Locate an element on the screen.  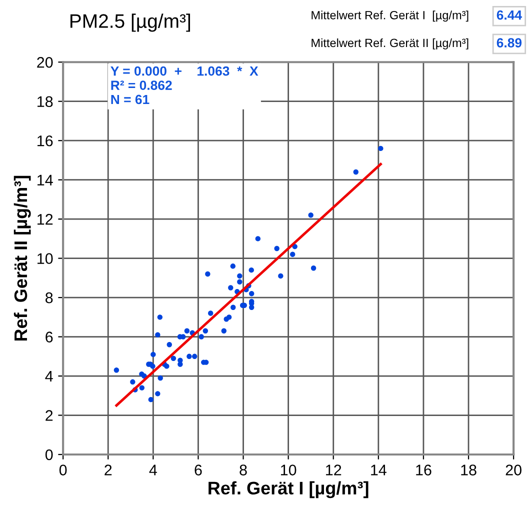
annotation: N = 61 is located at coordinates (130, 99).